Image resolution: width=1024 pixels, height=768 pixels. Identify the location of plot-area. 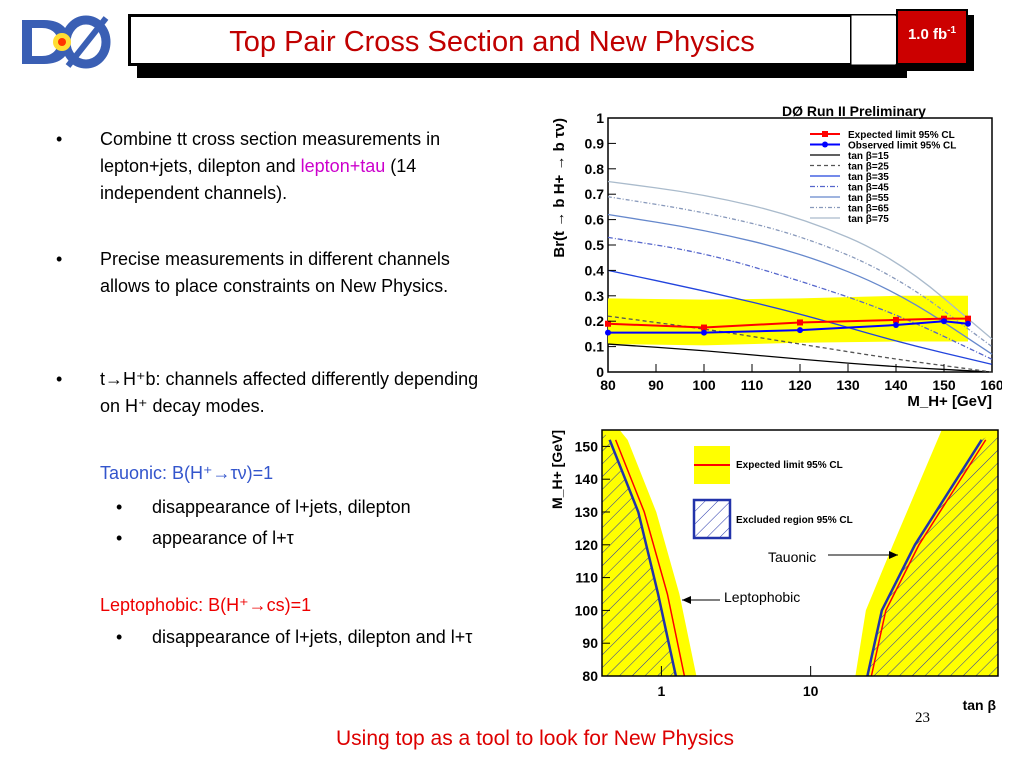
(800, 553).